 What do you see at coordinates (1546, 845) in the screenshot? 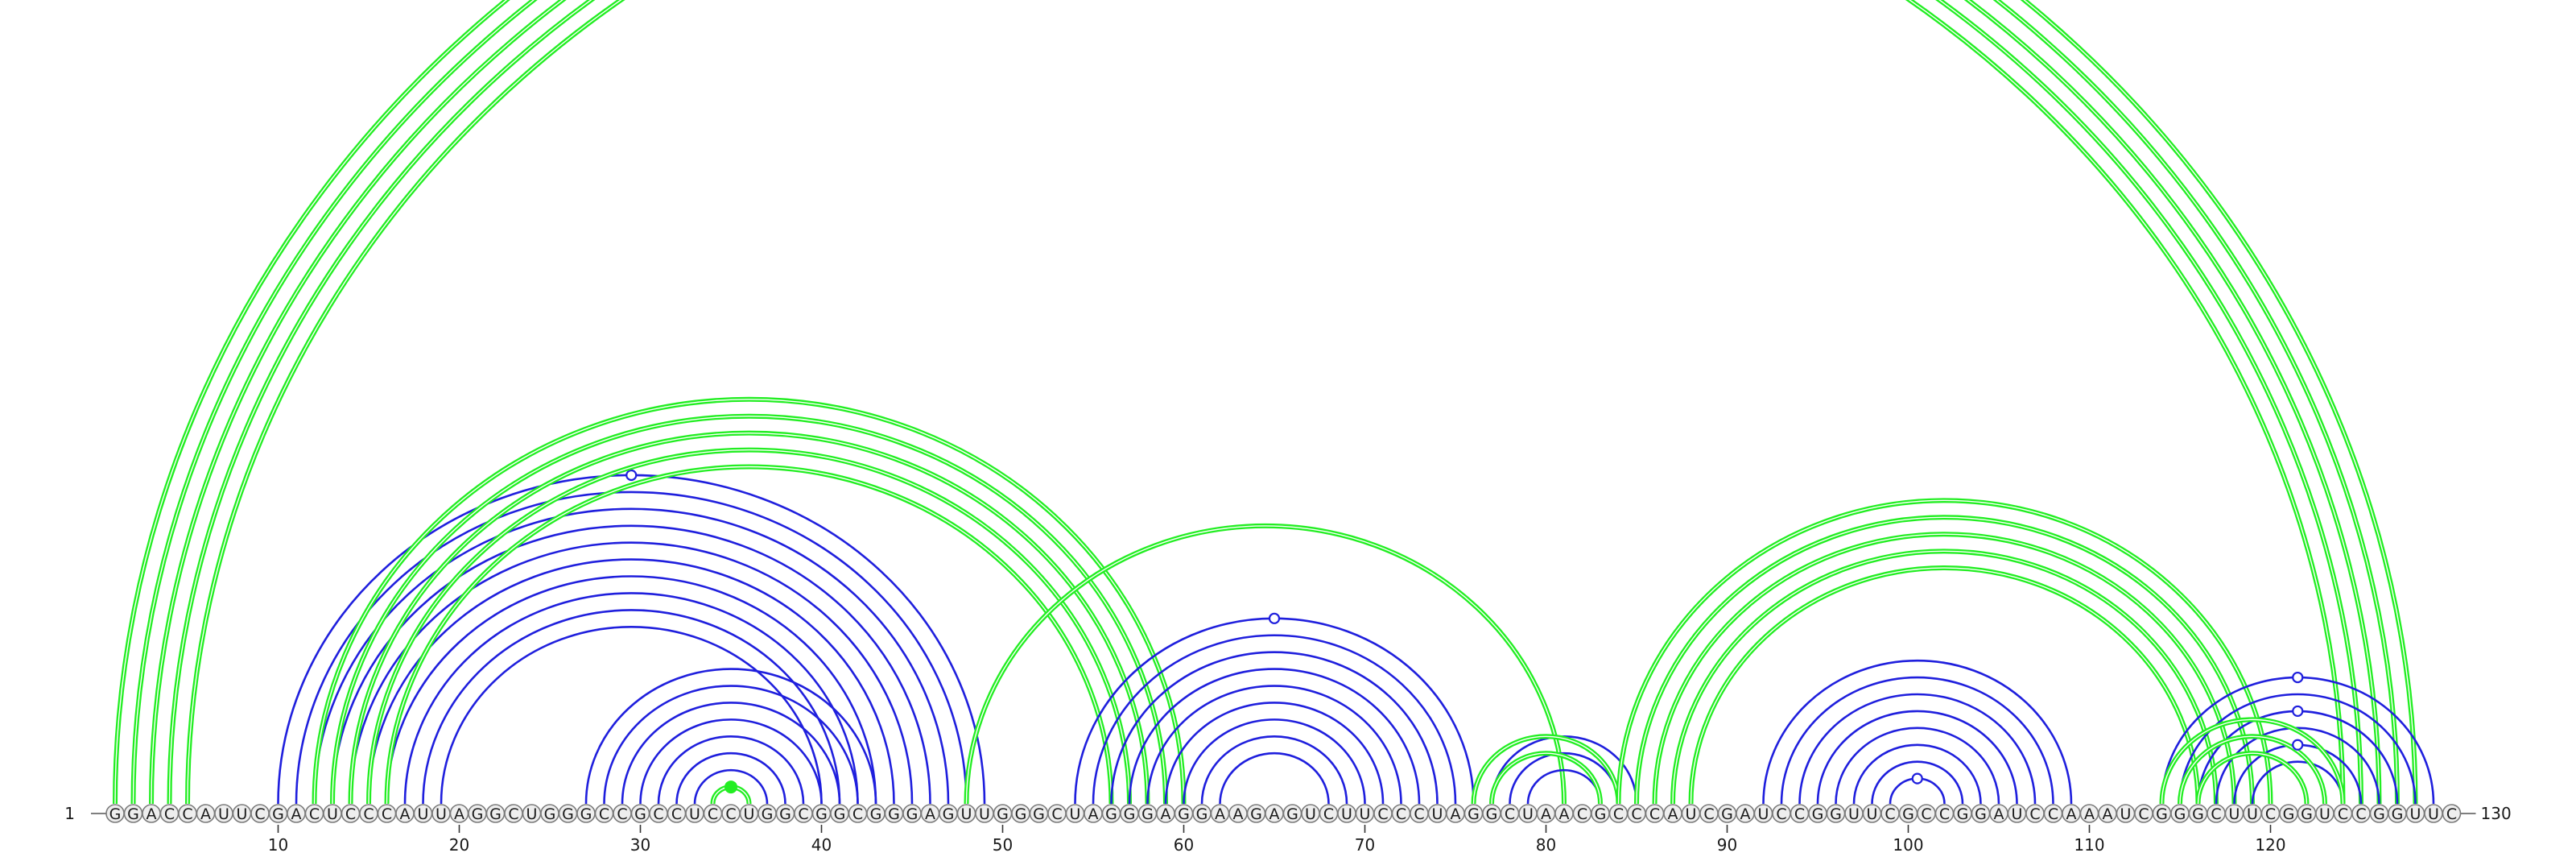
I see `axis-tick-label: 80` at bounding box center [1546, 845].